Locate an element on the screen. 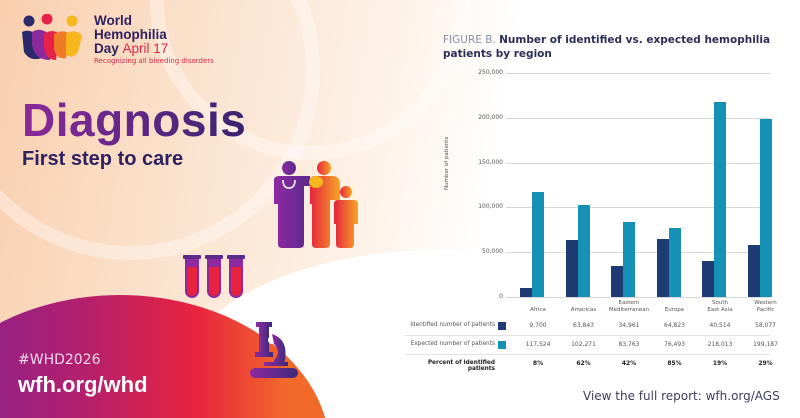  percent-cell: 29% is located at coordinates (765, 363).